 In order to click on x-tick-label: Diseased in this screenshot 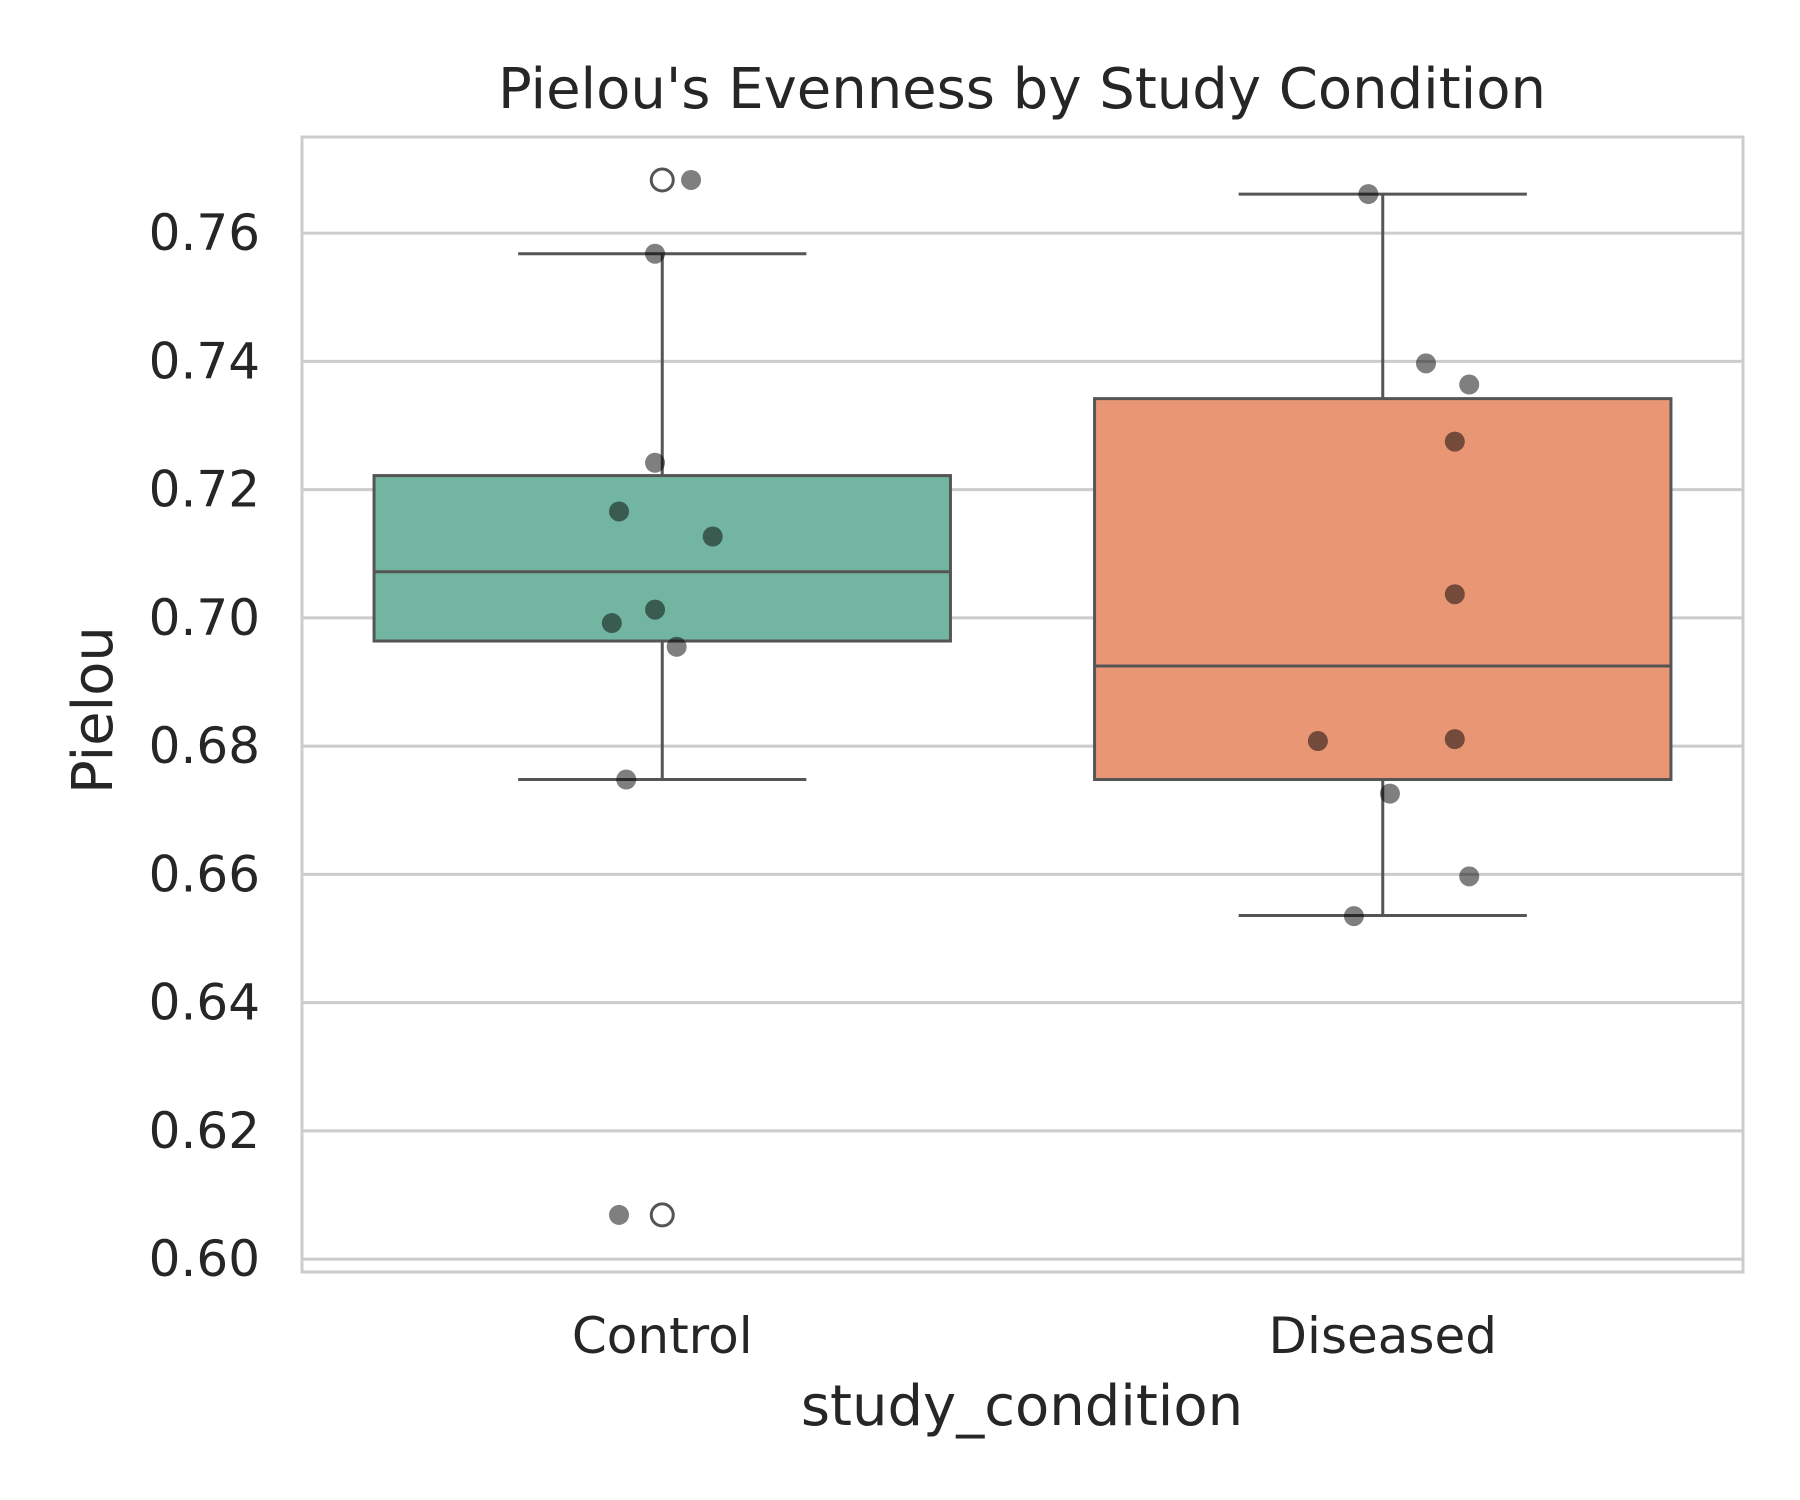, I will do `click(1383, 1336)`.